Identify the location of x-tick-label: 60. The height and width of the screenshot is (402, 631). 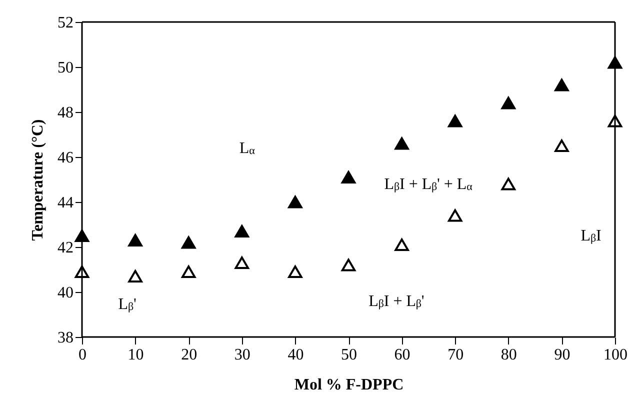
(402, 355).